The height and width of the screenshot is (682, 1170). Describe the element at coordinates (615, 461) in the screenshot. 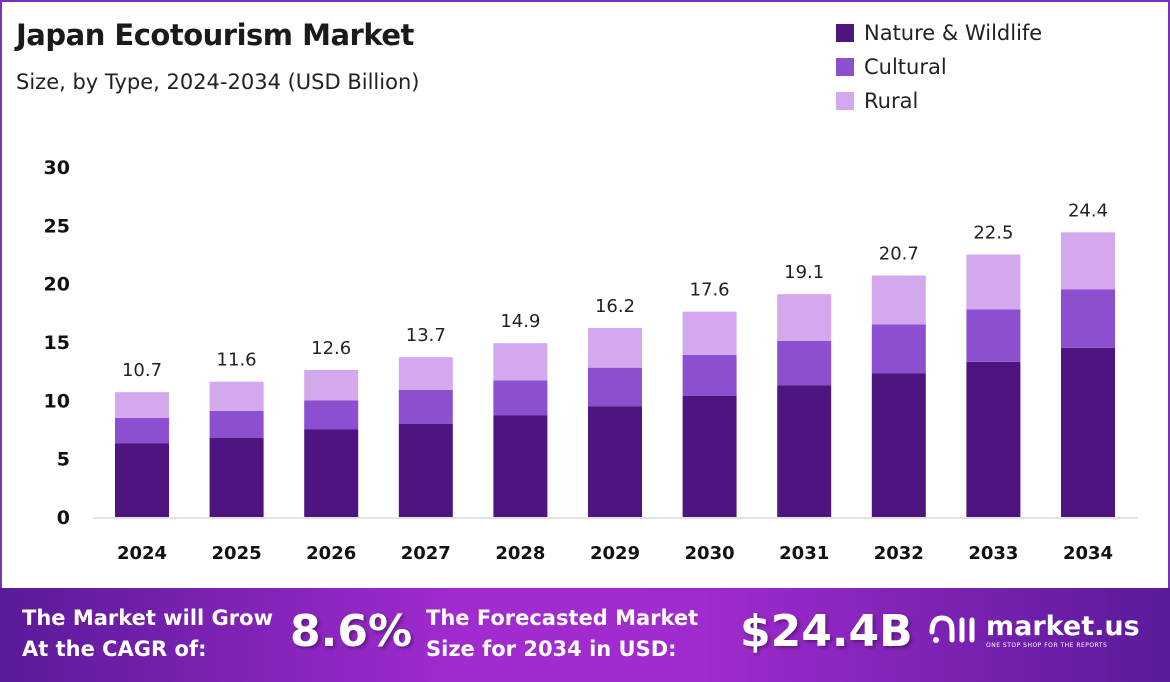

I see `bar-segment-nature-wildlife-2029` at that location.